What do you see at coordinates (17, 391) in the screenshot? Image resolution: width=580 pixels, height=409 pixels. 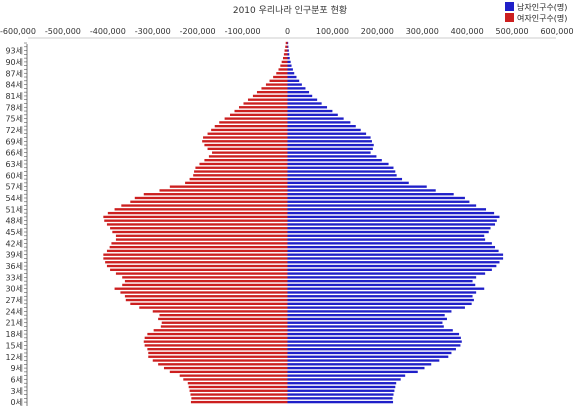 I see `y-tick-label: 3세` at bounding box center [17, 391].